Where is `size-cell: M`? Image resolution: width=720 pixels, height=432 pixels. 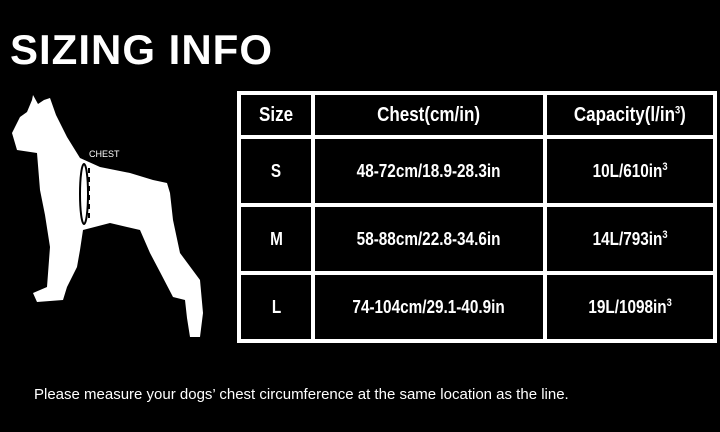
size-cell: M is located at coordinates (276, 239).